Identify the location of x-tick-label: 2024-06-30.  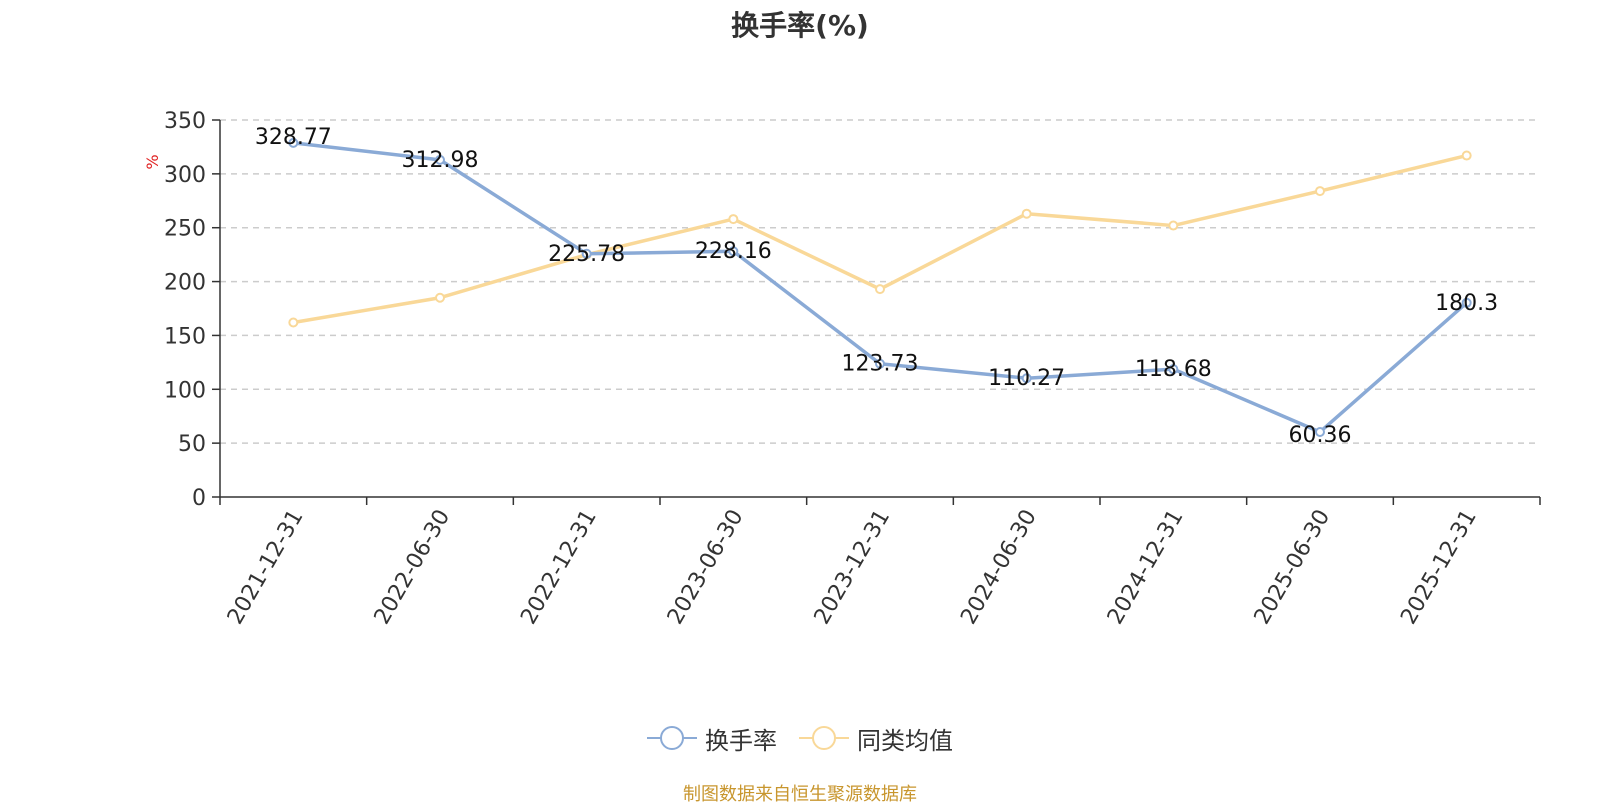
(999, 567).